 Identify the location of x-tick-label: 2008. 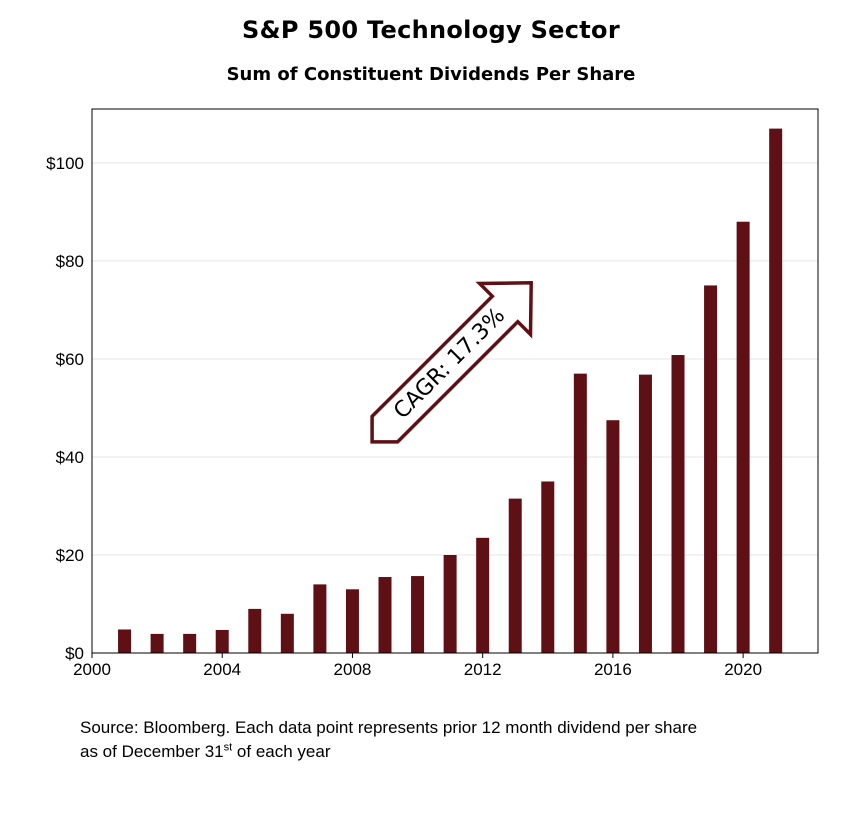
(353, 669).